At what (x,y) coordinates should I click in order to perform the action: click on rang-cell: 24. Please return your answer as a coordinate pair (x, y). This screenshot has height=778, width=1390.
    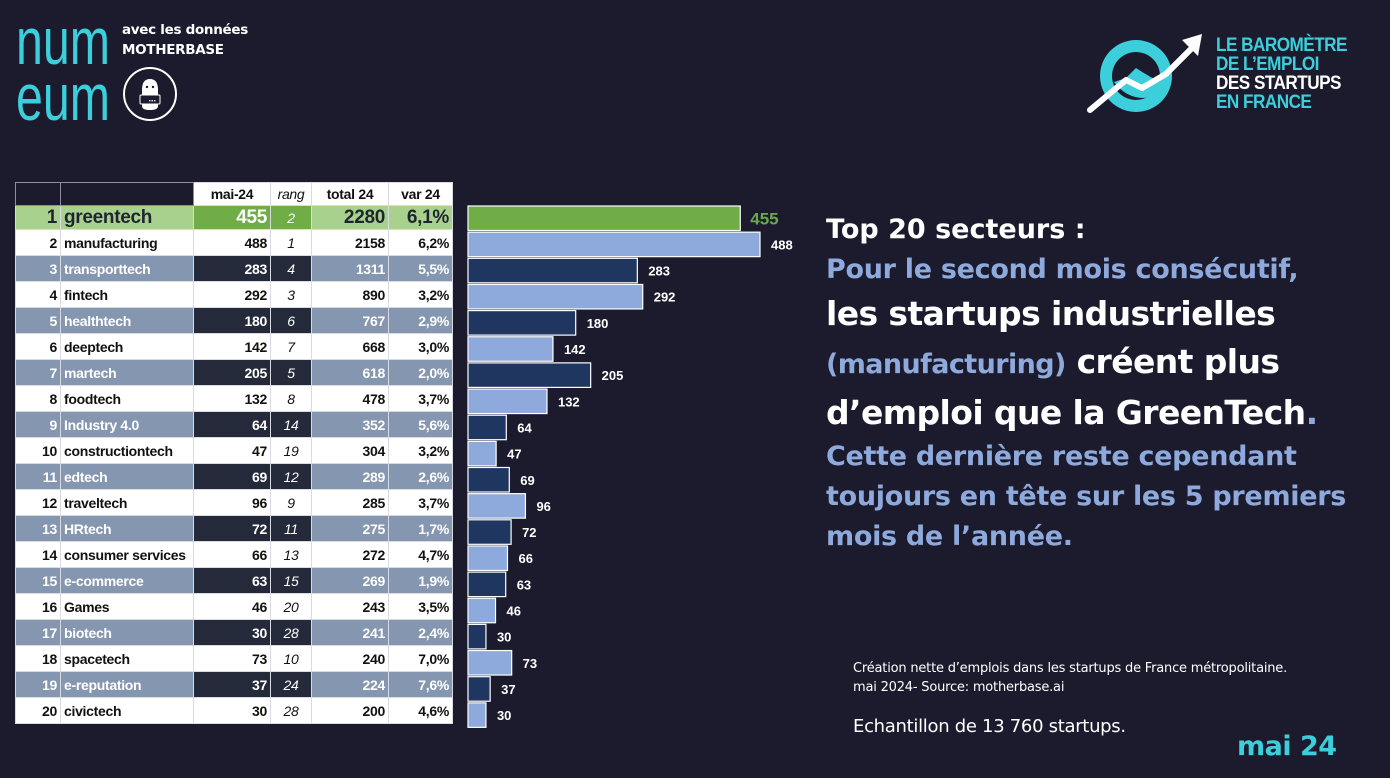
    Looking at the image, I should click on (291, 684).